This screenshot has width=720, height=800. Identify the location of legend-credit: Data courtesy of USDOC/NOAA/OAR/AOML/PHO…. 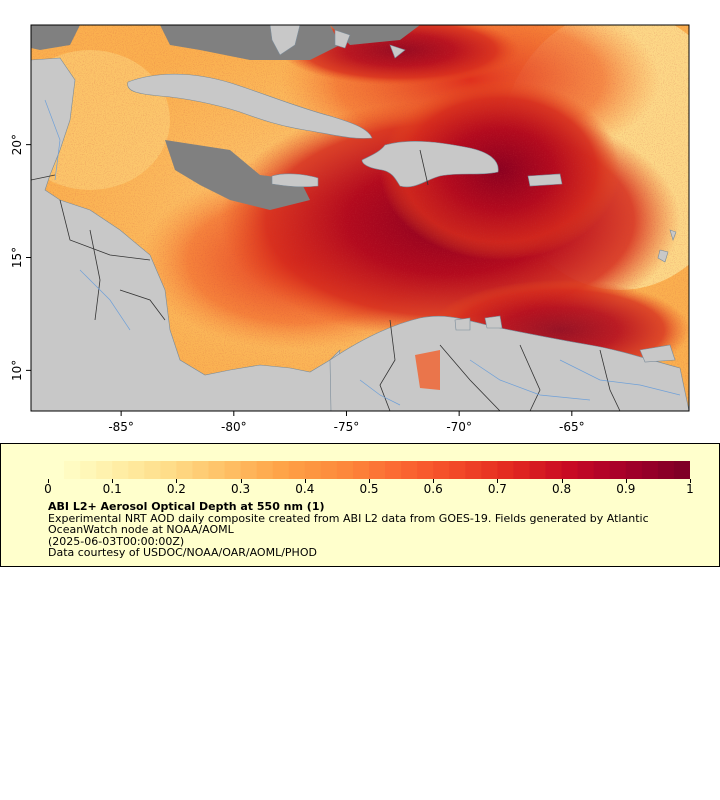
(182, 552).